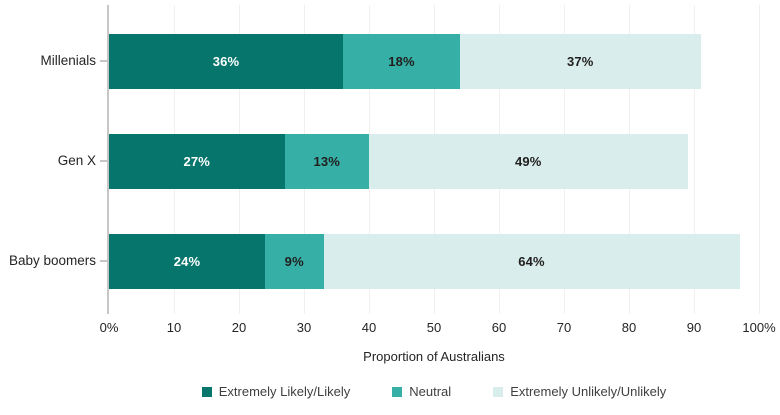 Image resolution: width=780 pixels, height=415 pixels. I want to click on bar-value-label: 27%, so click(197, 161).